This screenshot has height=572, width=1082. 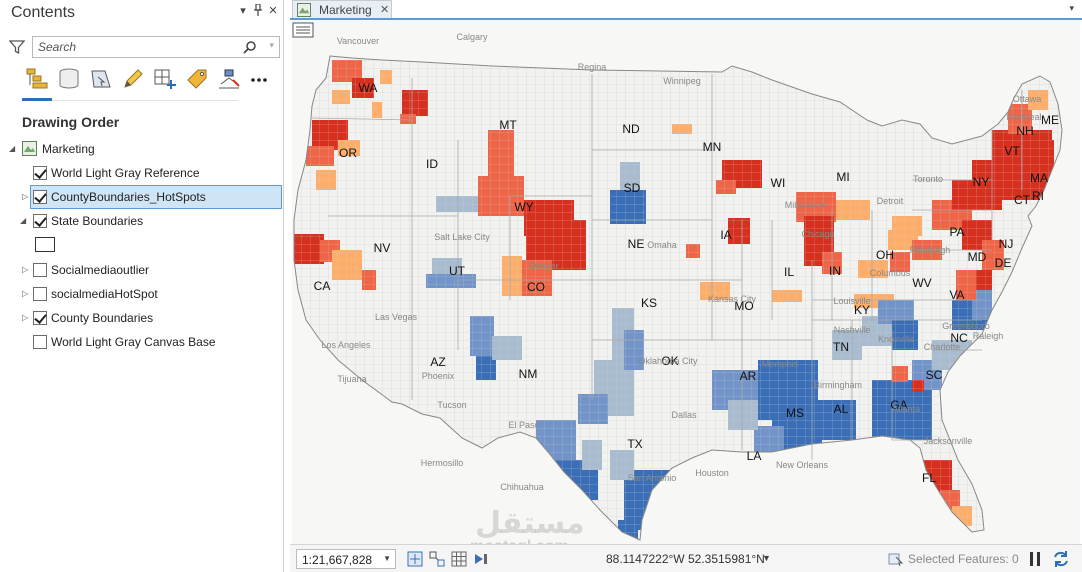 I want to click on city-label: Omaha, so click(x=662, y=245).